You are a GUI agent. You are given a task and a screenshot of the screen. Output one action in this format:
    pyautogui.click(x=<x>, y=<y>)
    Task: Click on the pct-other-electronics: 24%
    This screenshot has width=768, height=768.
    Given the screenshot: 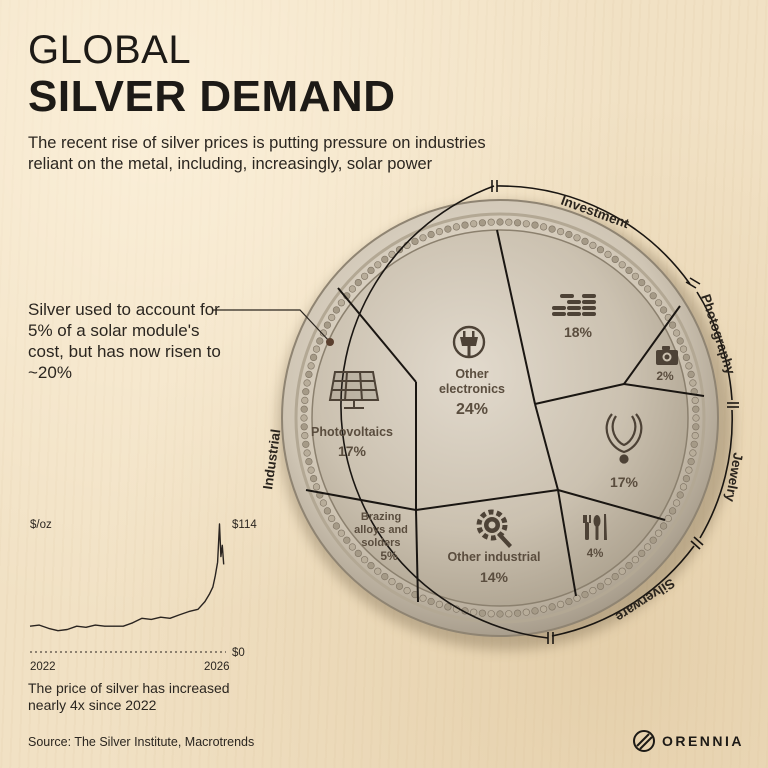 What is the action you would take?
    pyautogui.click(x=472, y=409)
    